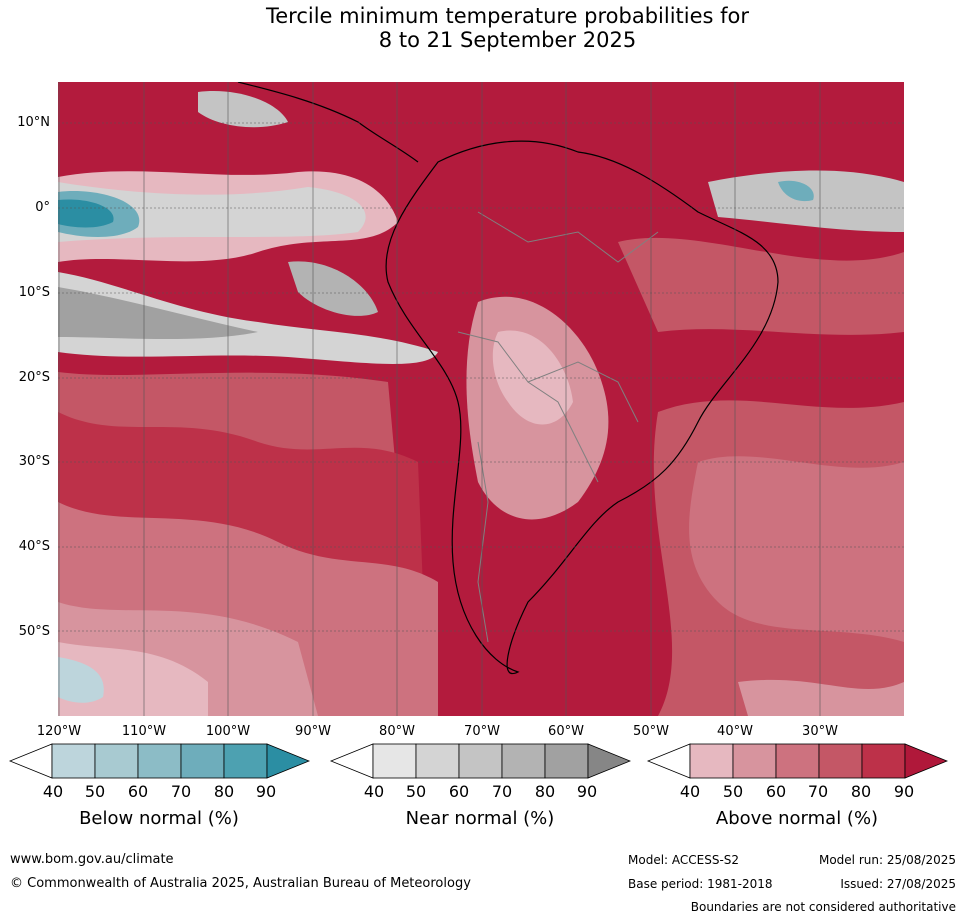 The height and width of the screenshot is (919, 965). I want to click on legend-above-swatches, so click(797, 761).